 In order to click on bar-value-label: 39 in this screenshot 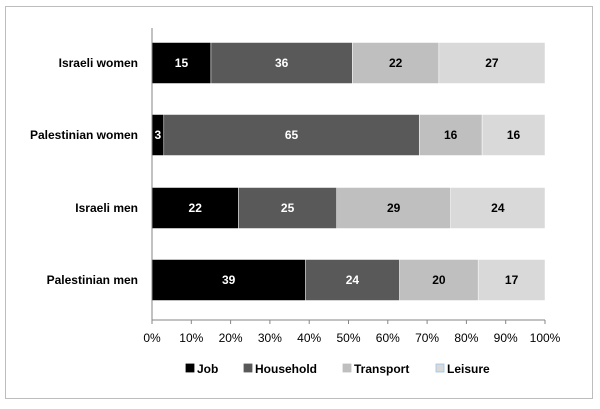, I will do `click(229, 280)`.